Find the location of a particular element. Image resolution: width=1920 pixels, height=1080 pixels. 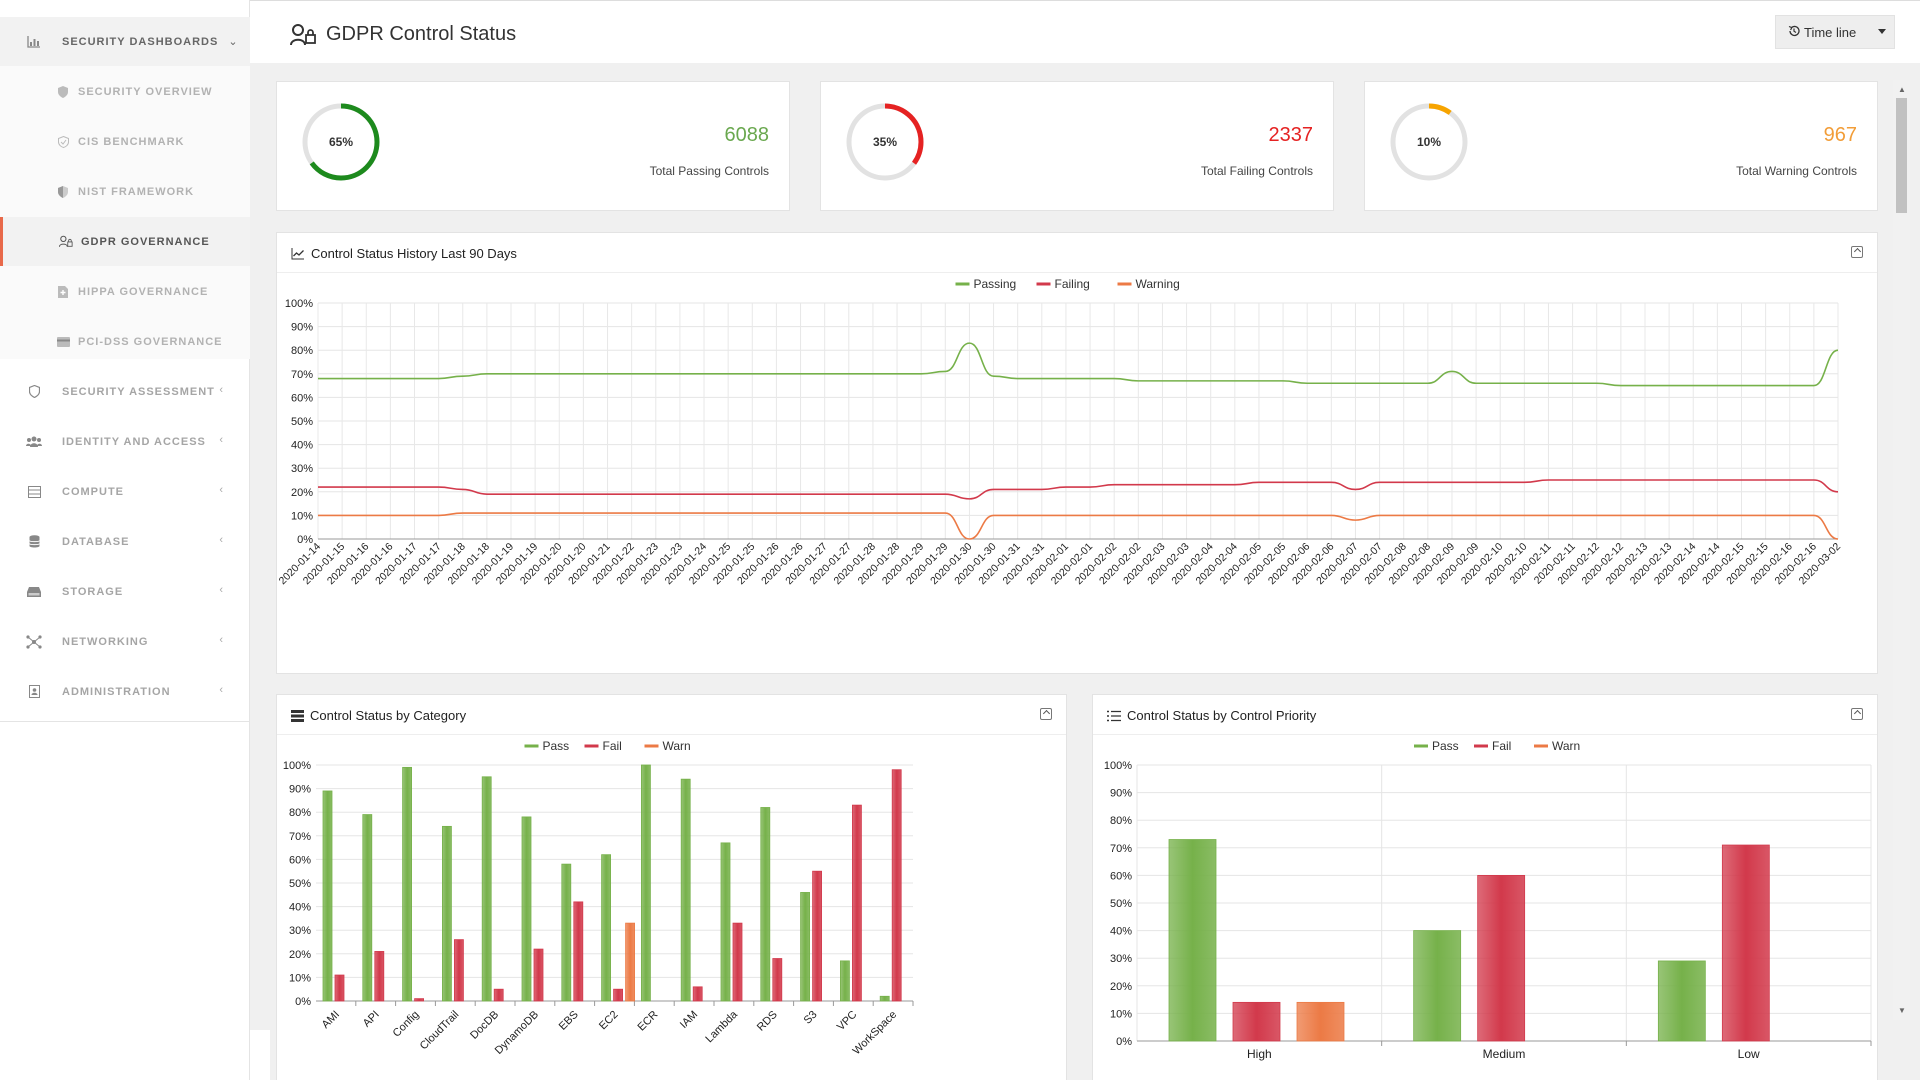

sidebar-item-nist-framework: NIST FRAMEWORK is located at coordinates (125, 191).